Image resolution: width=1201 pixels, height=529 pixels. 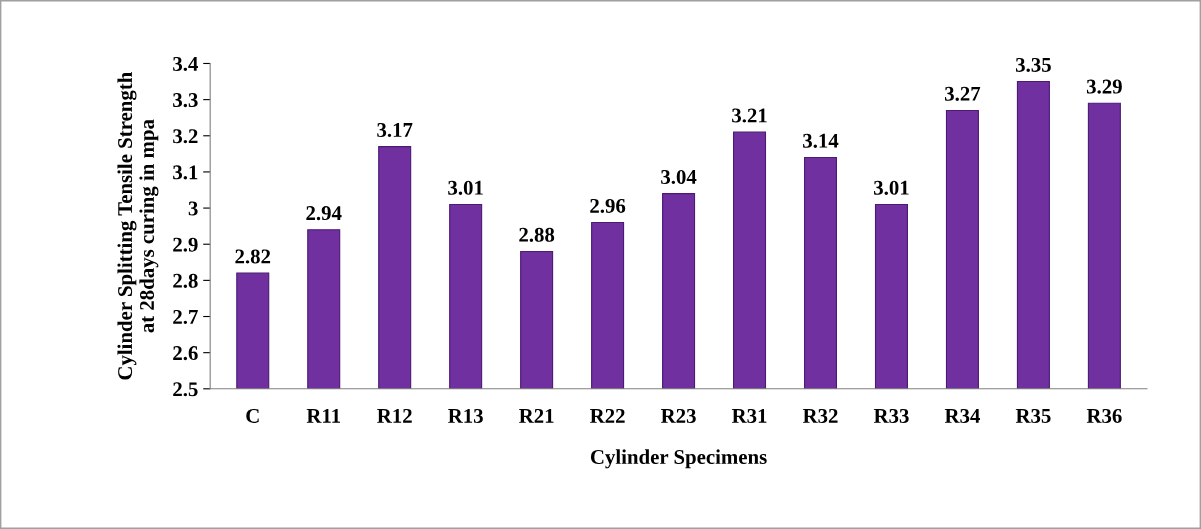 I want to click on x-tick-label: R12, so click(x=394, y=415).